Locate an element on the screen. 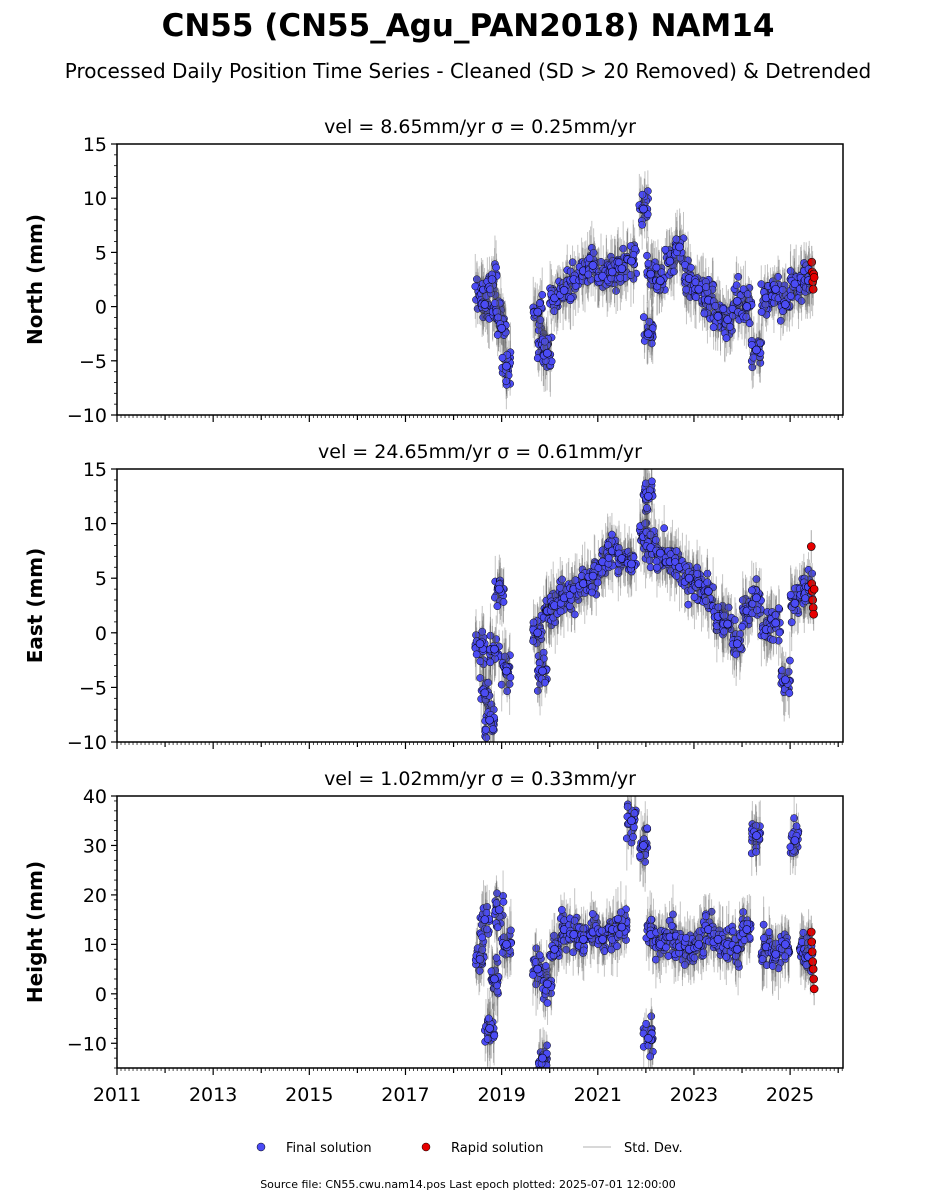 The image size is (937, 1200). panel-title: vel = 1.02mm/yr σ = 0.33mm/yr is located at coordinates (480, 779).